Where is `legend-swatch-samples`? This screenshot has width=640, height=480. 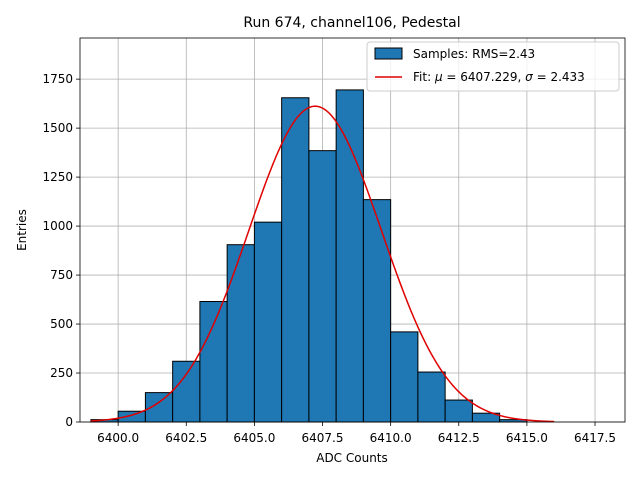 legend-swatch-samples is located at coordinates (388, 53).